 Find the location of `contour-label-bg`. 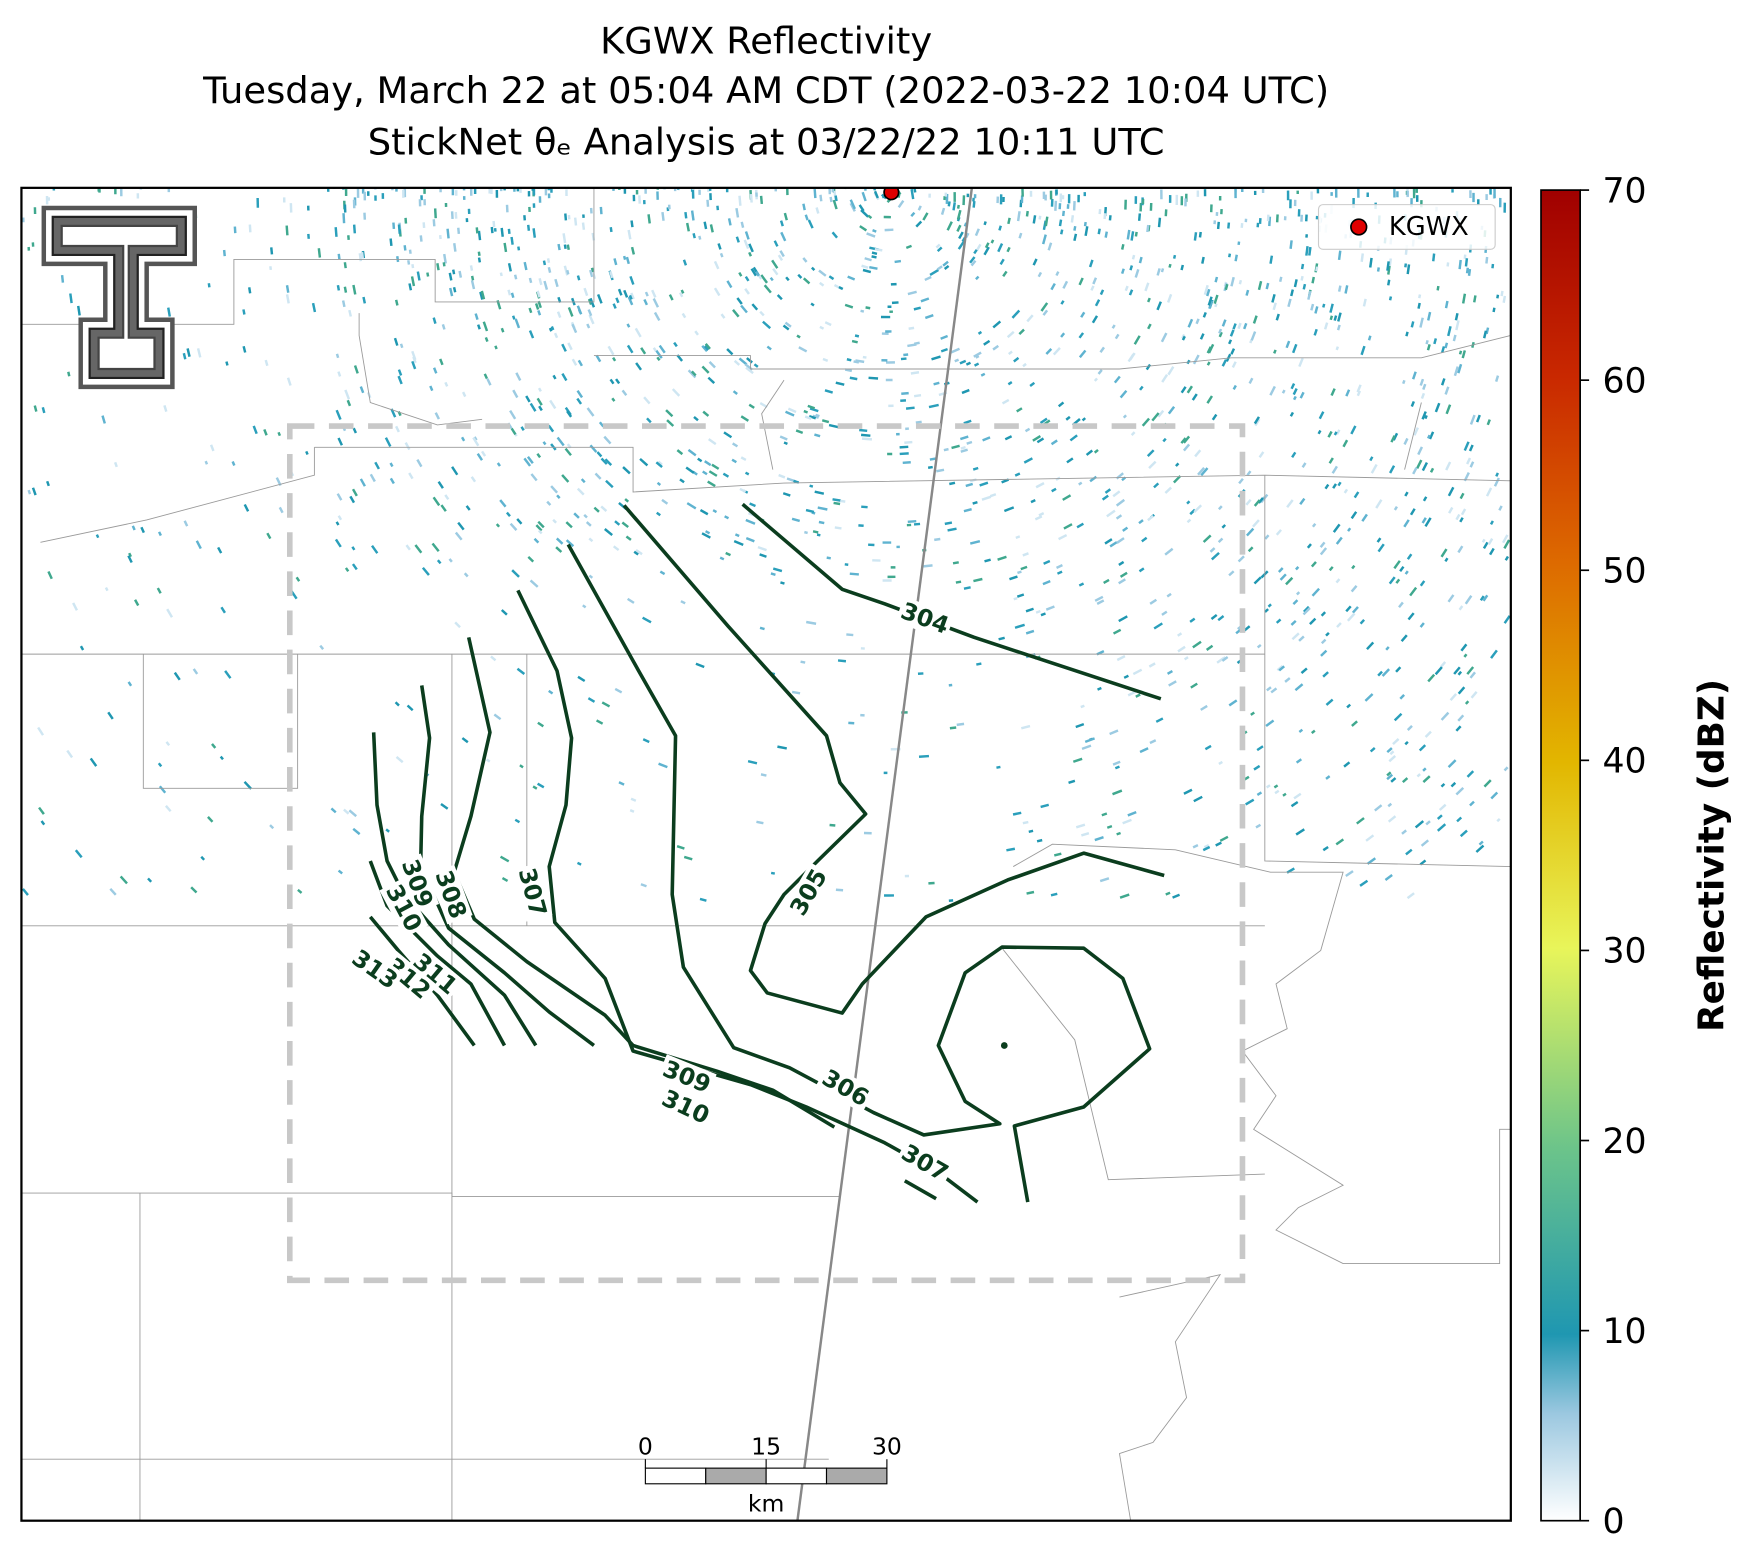

contour-label-bg is located at coordinates (404, 907).